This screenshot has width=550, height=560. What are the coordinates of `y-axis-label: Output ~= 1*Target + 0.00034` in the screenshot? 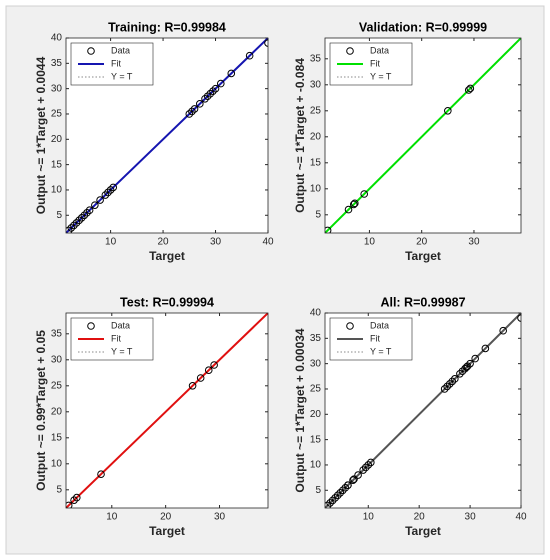 It's located at (300, 410).